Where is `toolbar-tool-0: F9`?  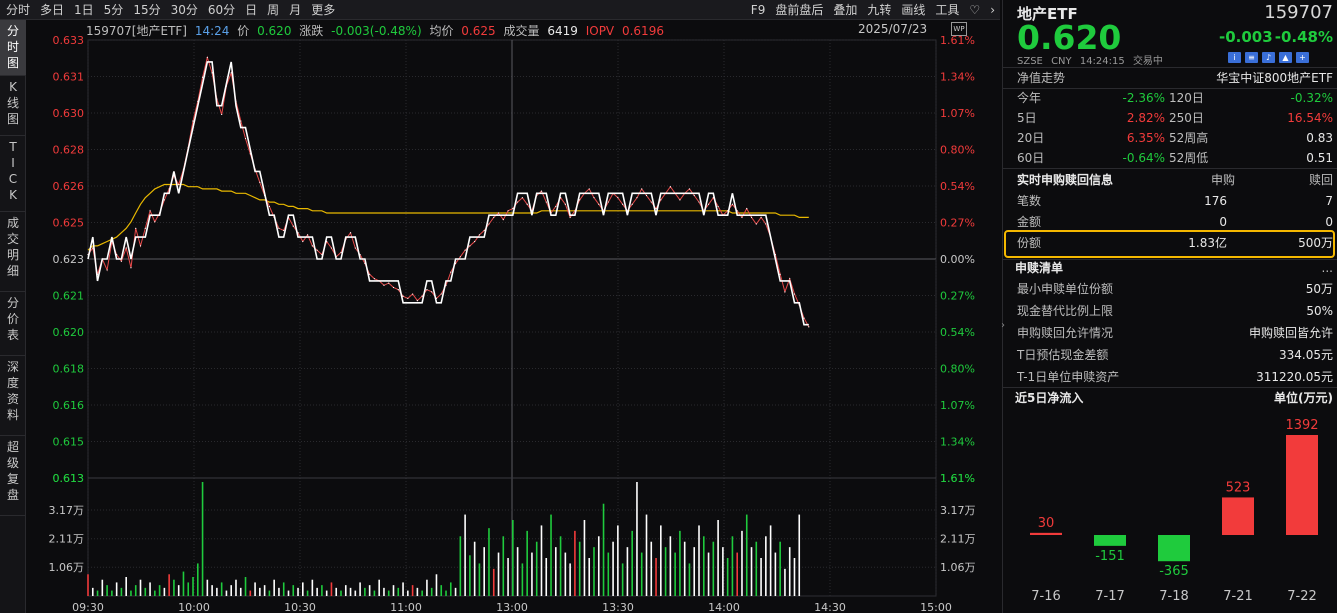
toolbar-tool-0: F9 is located at coordinates (758, 10).